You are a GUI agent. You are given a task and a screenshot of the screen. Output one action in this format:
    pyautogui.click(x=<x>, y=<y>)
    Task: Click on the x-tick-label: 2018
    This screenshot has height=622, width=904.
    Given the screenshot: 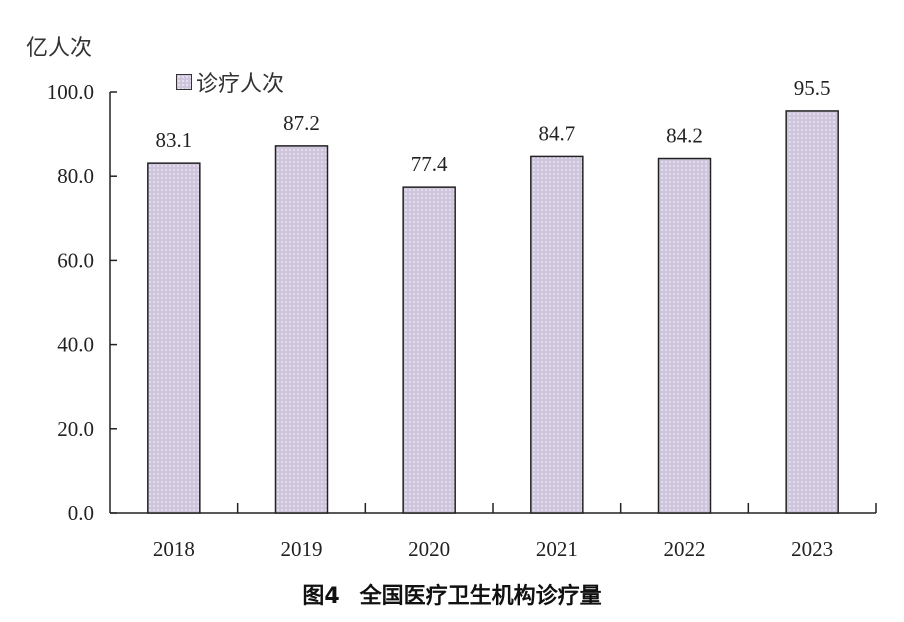 What is the action you would take?
    pyautogui.click(x=174, y=549)
    